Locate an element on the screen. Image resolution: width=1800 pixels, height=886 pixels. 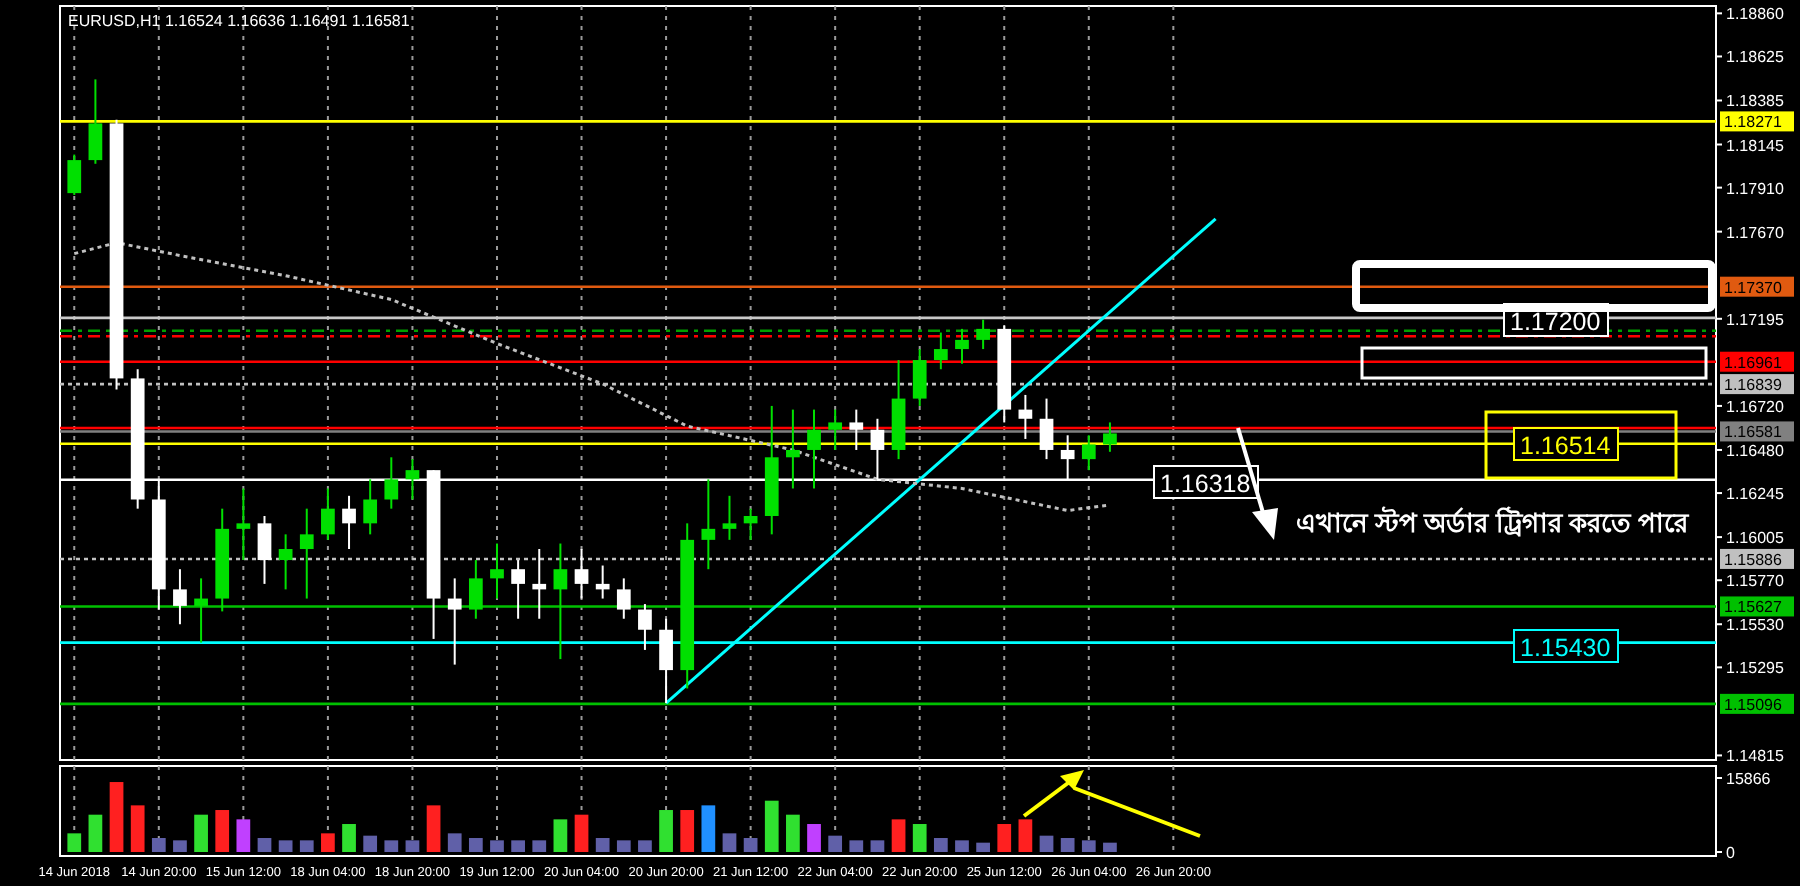
annotation: 1.15430 is located at coordinates (1565, 648).